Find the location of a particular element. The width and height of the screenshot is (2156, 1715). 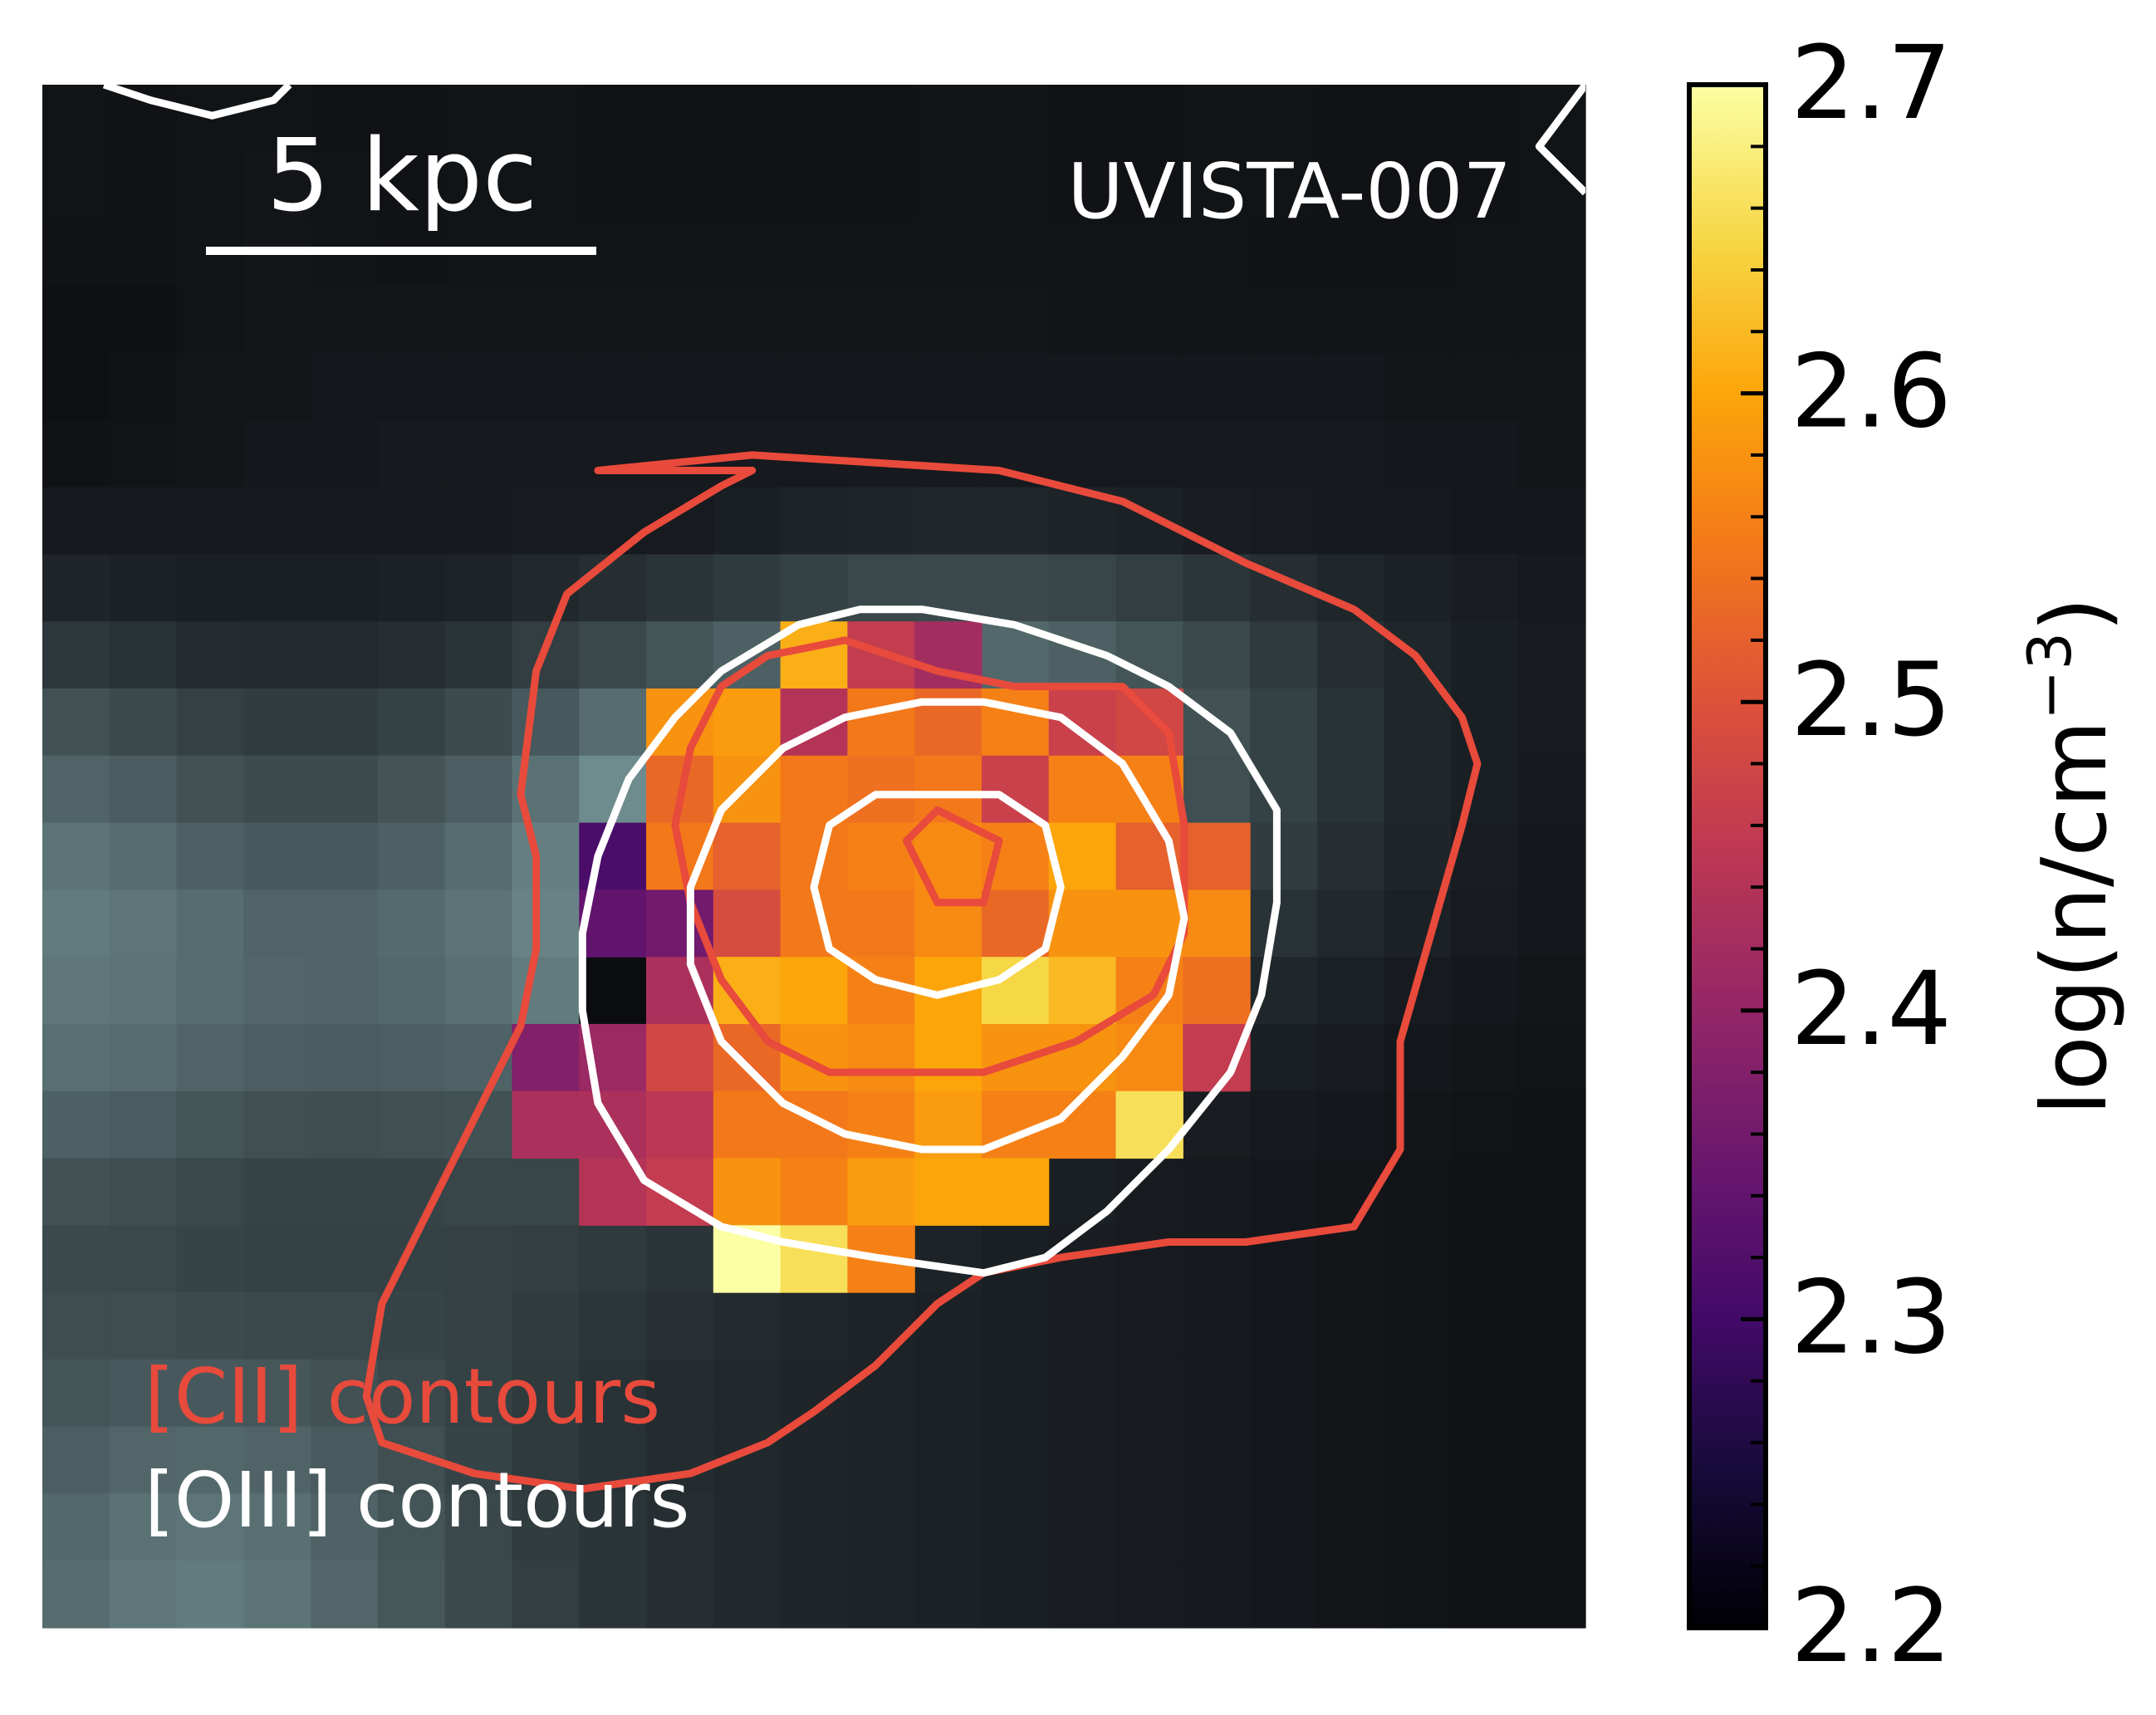

colorbar-label: log(n/cm−3) is located at coordinates (2071, 856).